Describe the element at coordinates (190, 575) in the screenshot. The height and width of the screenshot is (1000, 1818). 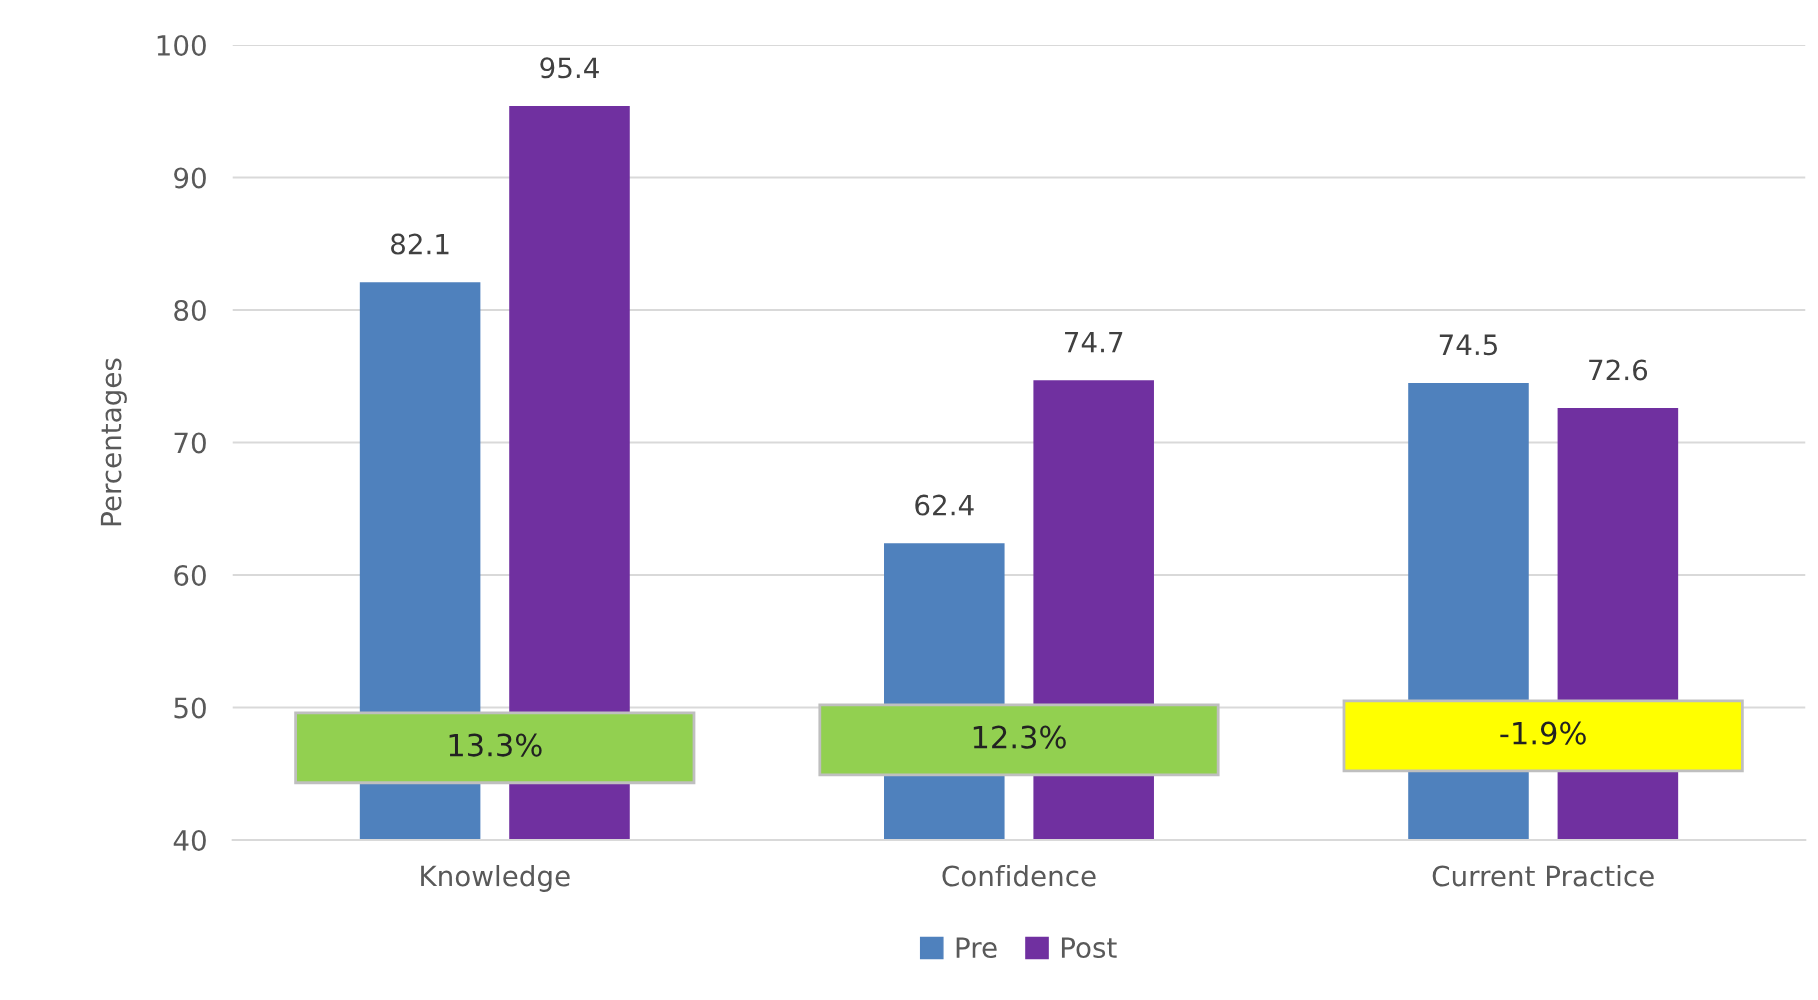
I see `y-tick-label: 60` at that location.